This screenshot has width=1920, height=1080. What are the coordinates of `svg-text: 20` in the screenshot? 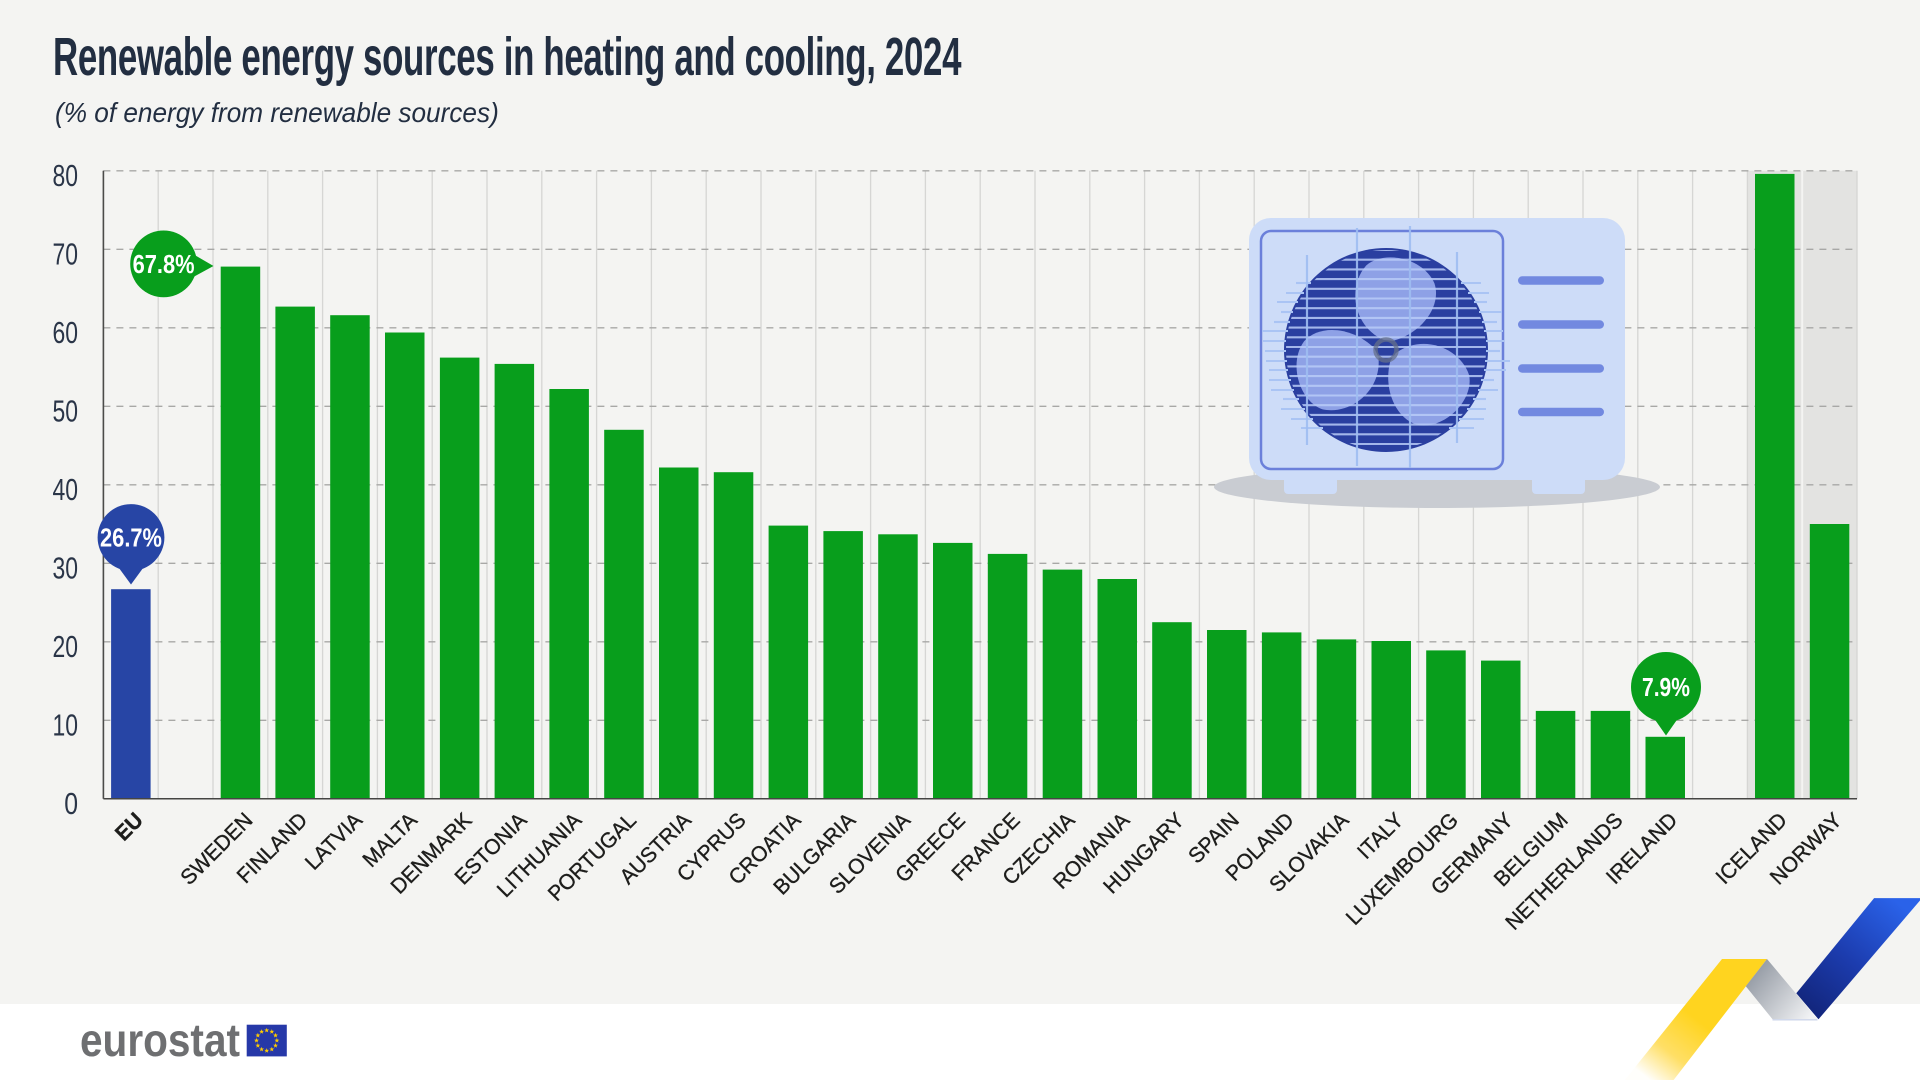 It's located at (66, 646).